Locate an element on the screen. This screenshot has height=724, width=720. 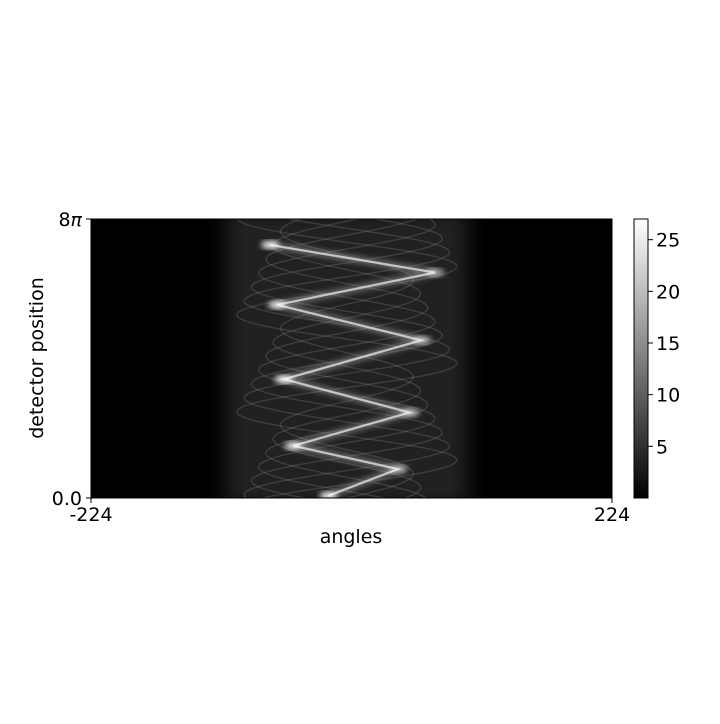
colorbar is located at coordinates (641, 358).